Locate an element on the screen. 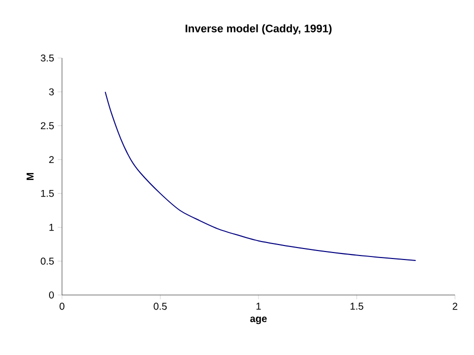 This screenshot has height=355, width=474. y-tick-label: 3 is located at coordinates (51, 92).